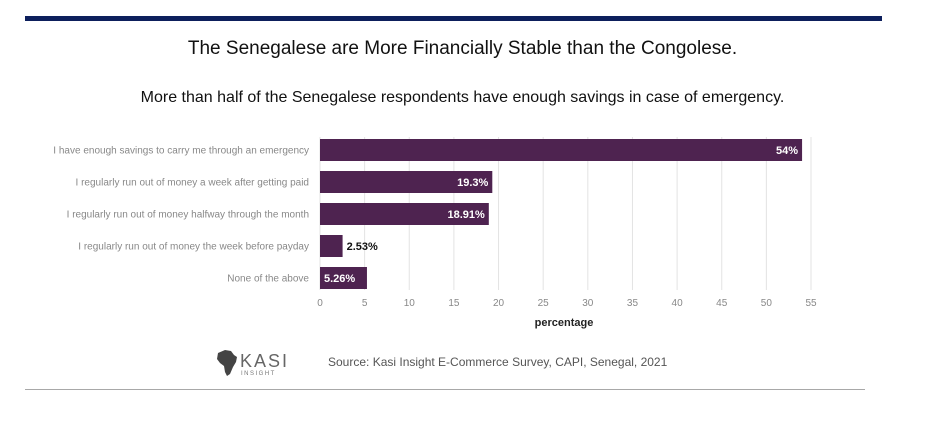  Describe the element at coordinates (633, 303) in the screenshot. I see `x-tick-label: 35` at that location.